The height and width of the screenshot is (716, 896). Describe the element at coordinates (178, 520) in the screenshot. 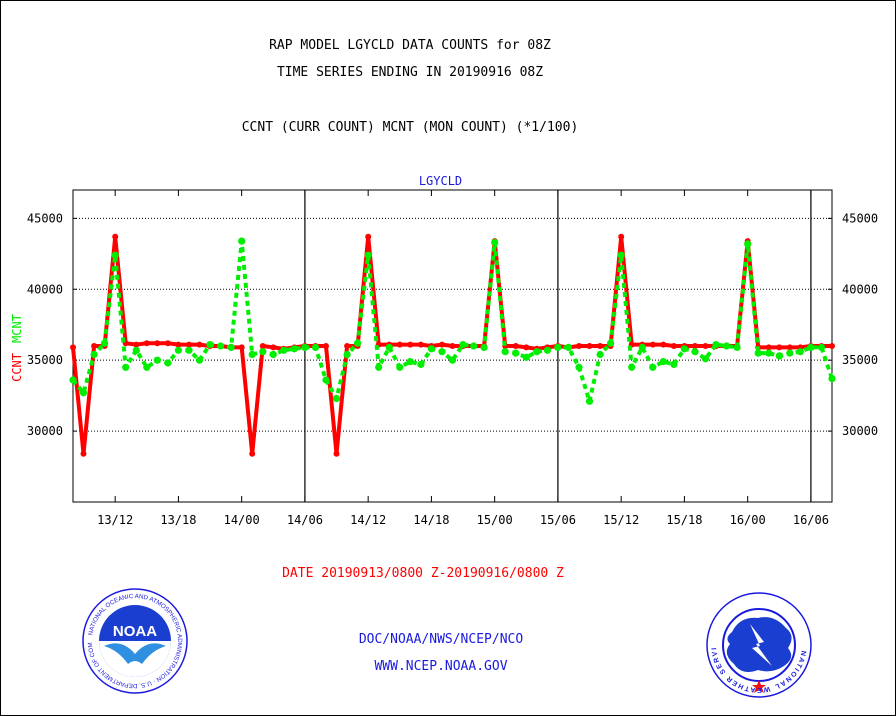

I see `x-tick-label: 13/18` at that location.